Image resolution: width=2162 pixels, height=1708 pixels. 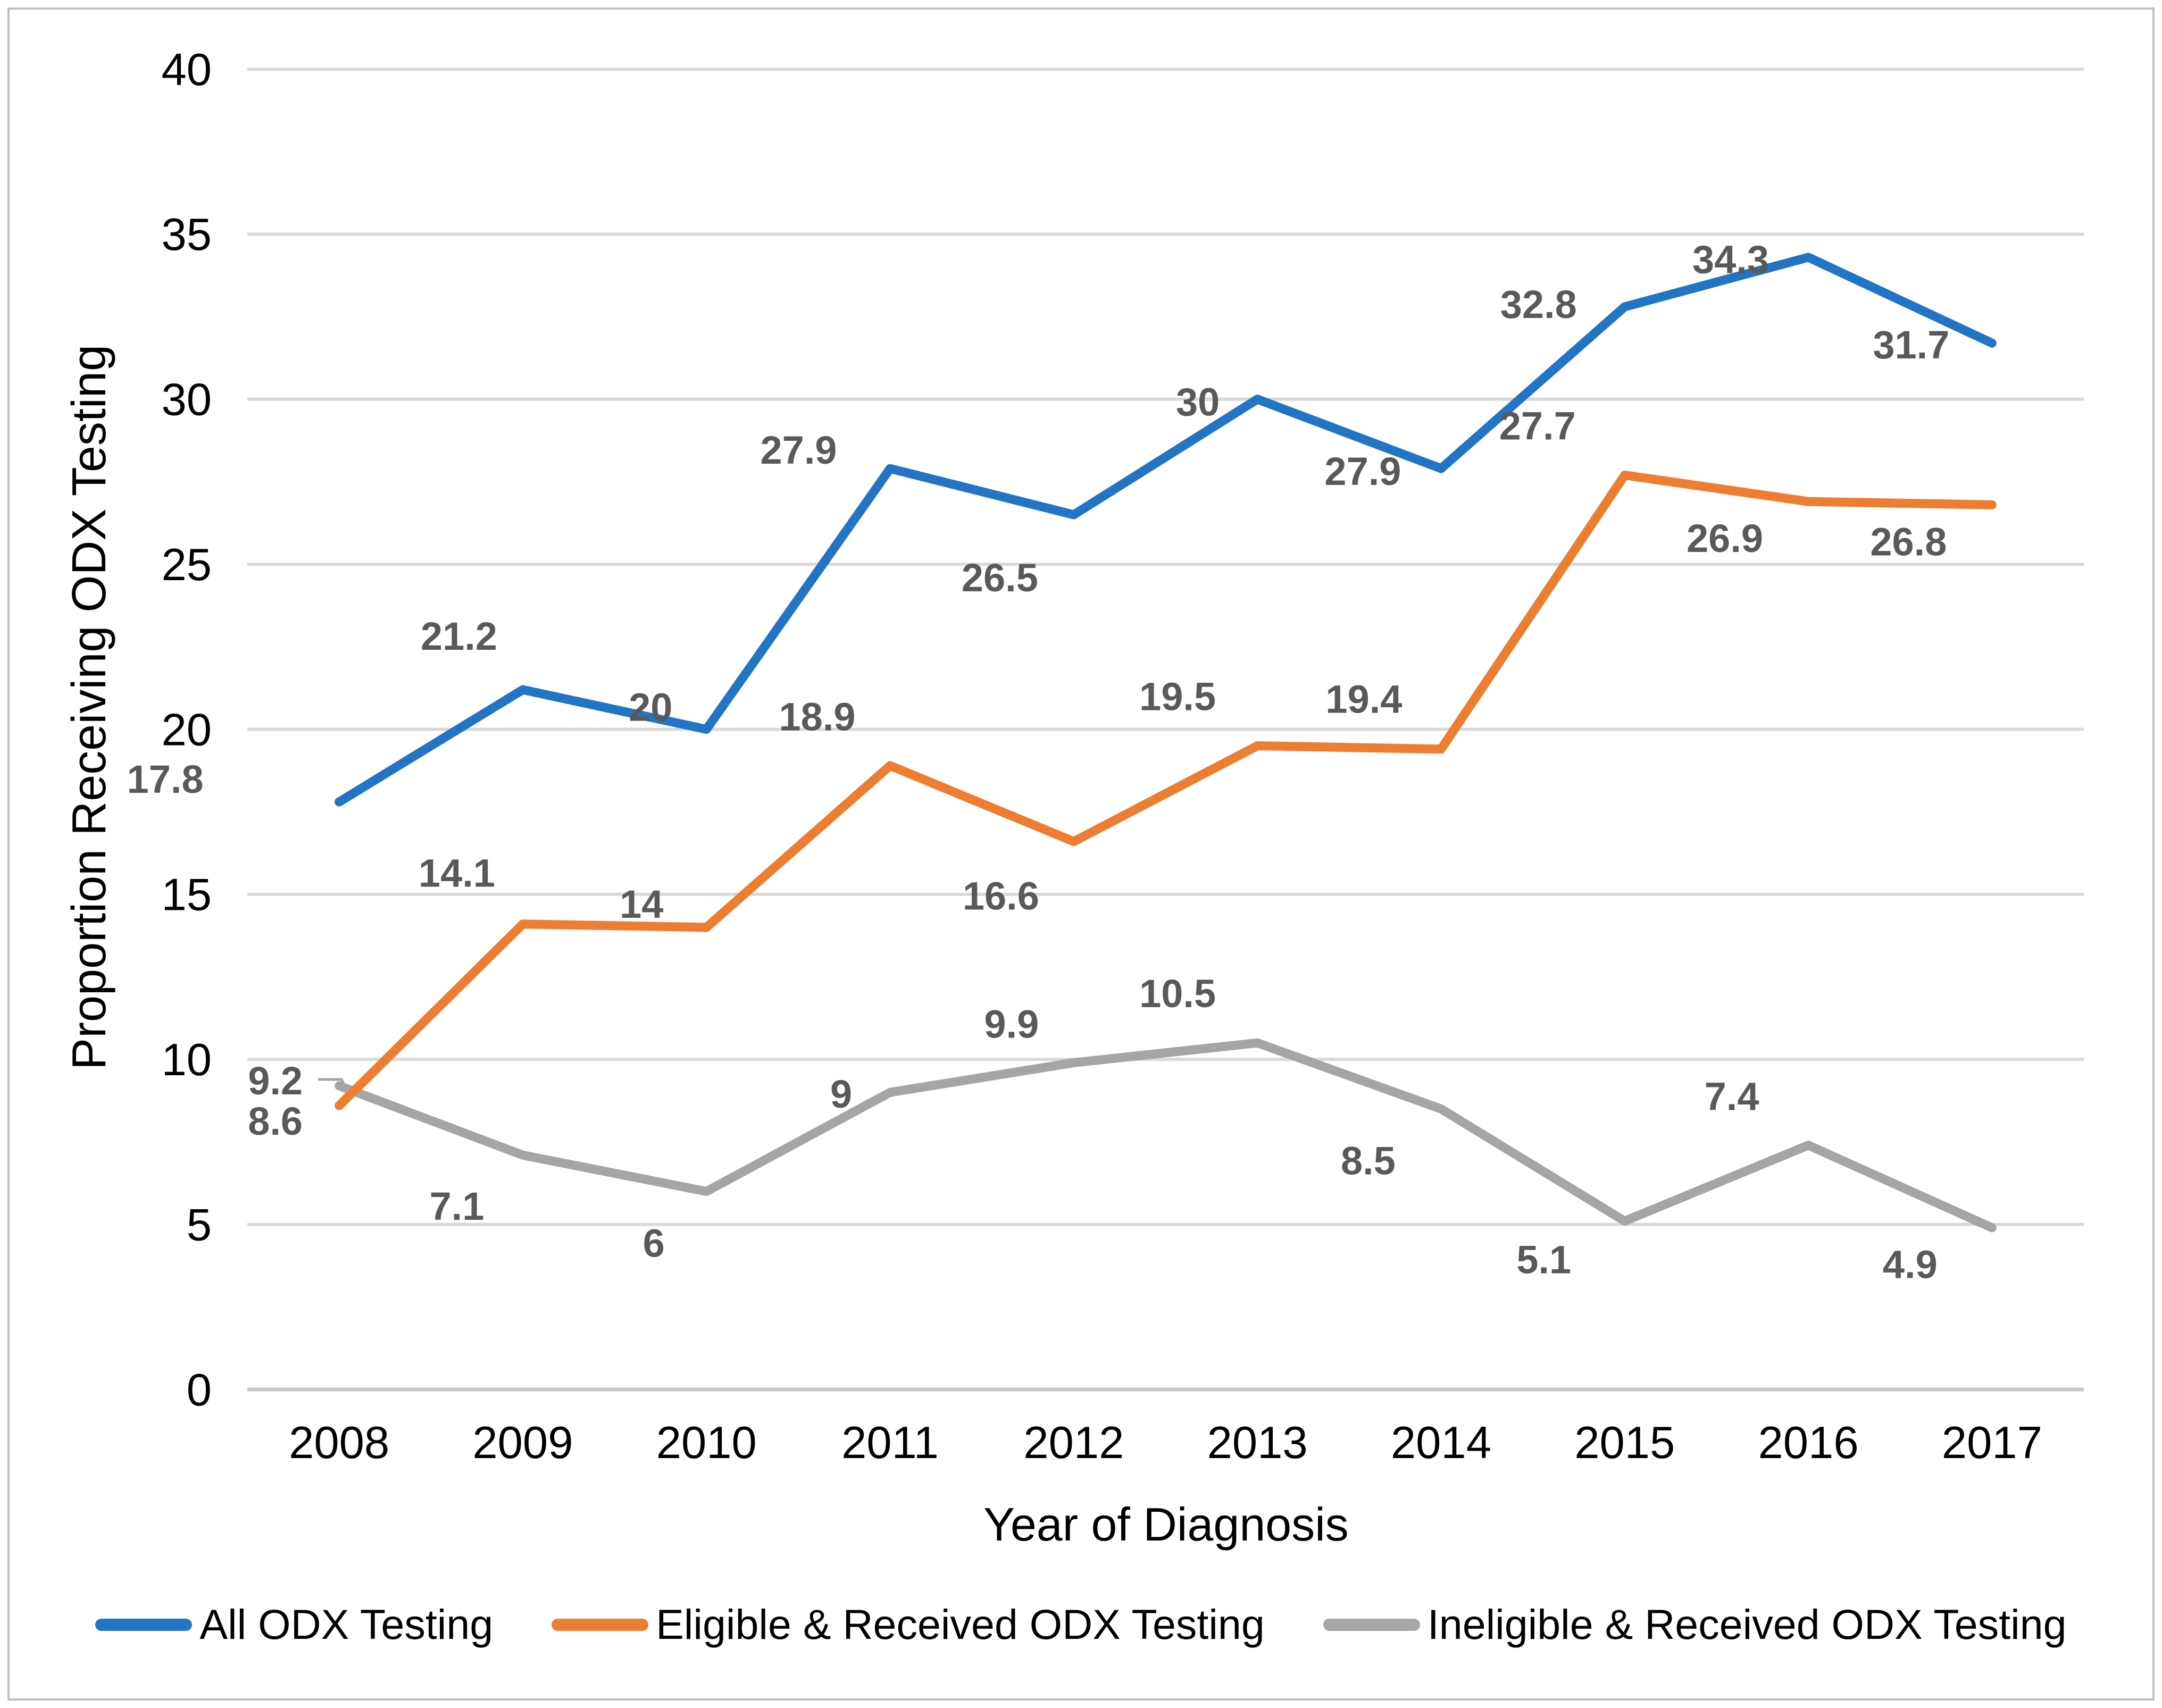 What do you see at coordinates (346, 1625) in the screenshot?
I see `legend-item-label: All ODX Testing` at bounding box center [346, 1625].